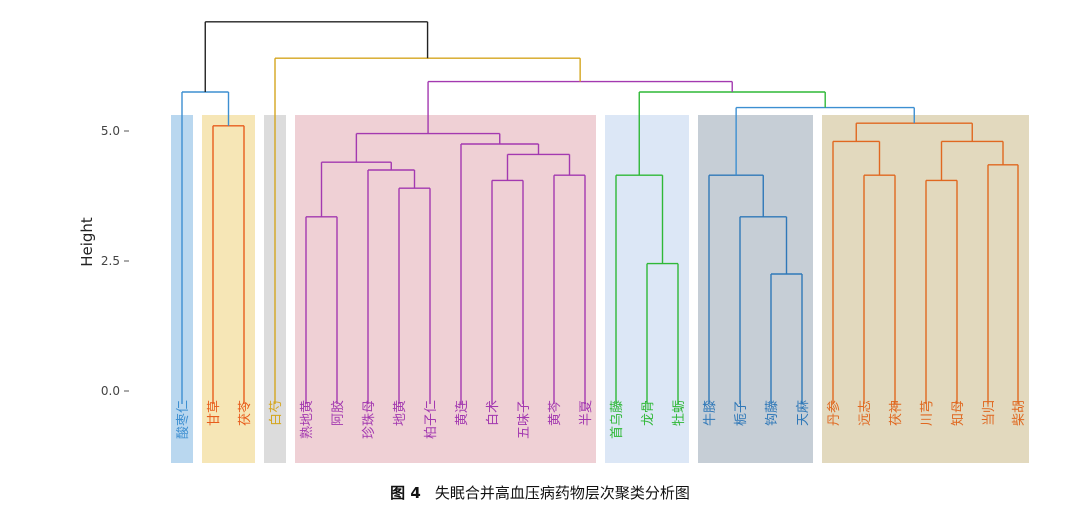  Describe the element at coordinates (741, 413) in the screenshot. I see `leaf-label: 栀子` at that location.